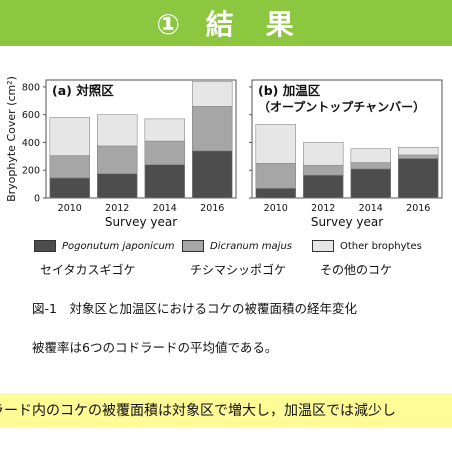 This screenshot has width=452, height=452. I want to click on legend-item-dicranum: Dicranum majus, so click(237, 246).